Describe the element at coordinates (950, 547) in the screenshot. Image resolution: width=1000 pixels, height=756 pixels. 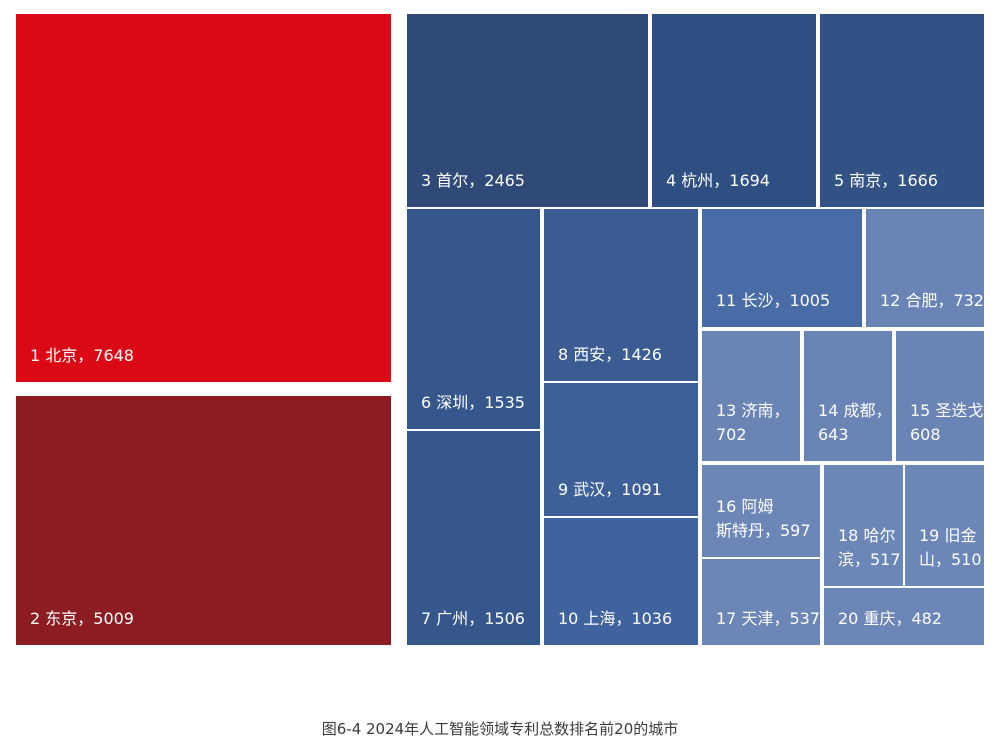
I see `tile-label: 19 旧金 山，510` at that location.